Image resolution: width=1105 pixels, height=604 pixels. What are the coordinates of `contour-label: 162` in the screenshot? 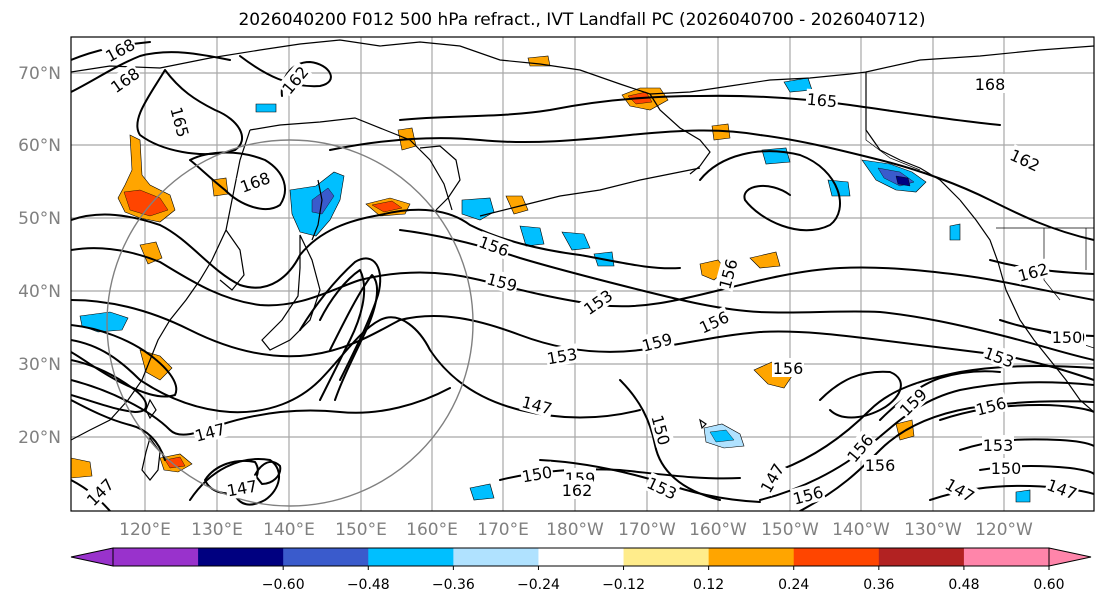 It's located at (577, 490).